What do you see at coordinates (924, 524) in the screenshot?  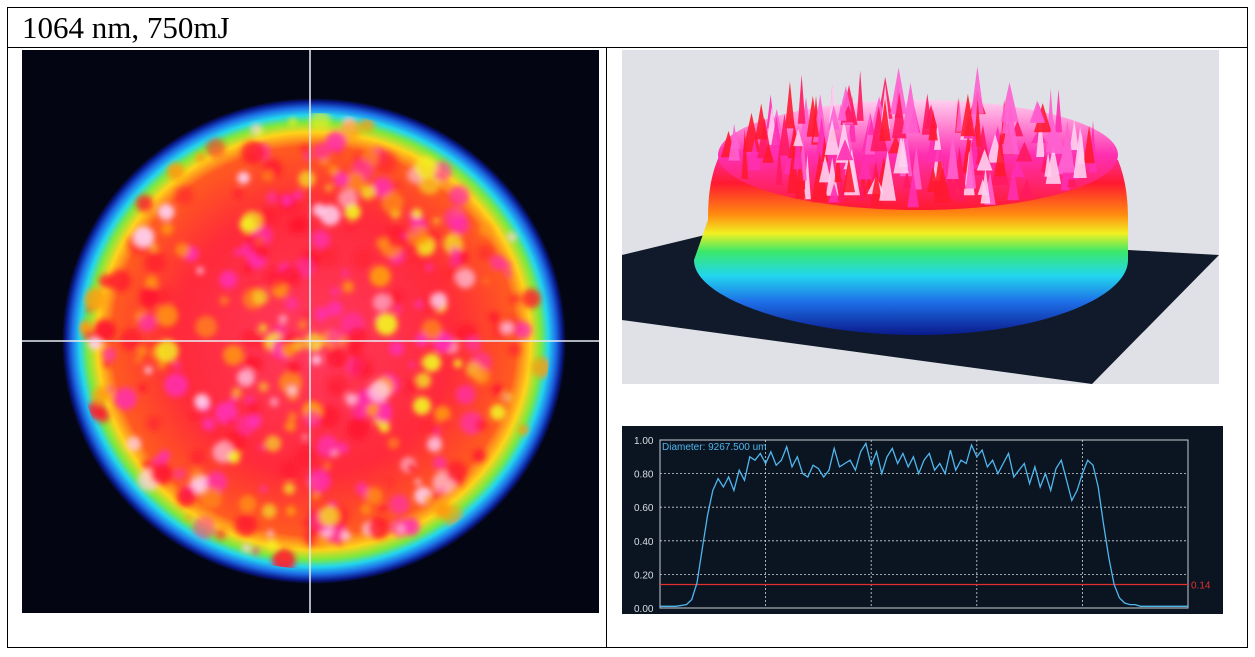 I see `chart-grid` at bounding box center [924, 524].